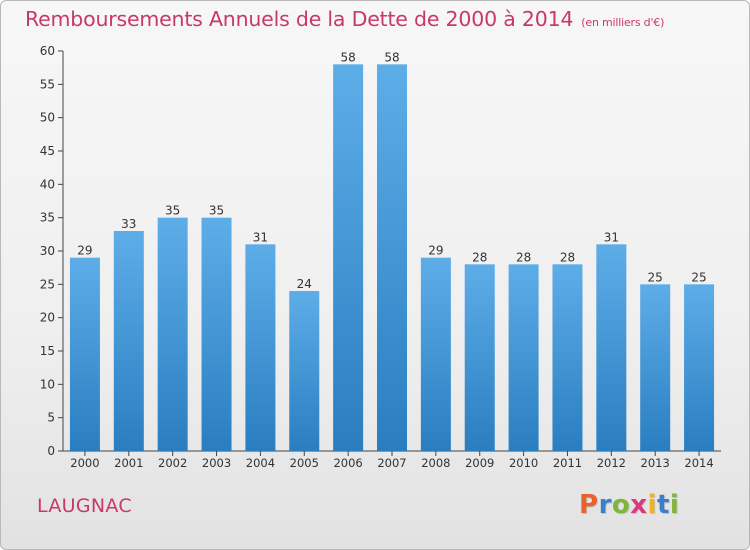 This screenshot has width=750, height=550. I want to click on logo-letter: x, so click(639, 505).